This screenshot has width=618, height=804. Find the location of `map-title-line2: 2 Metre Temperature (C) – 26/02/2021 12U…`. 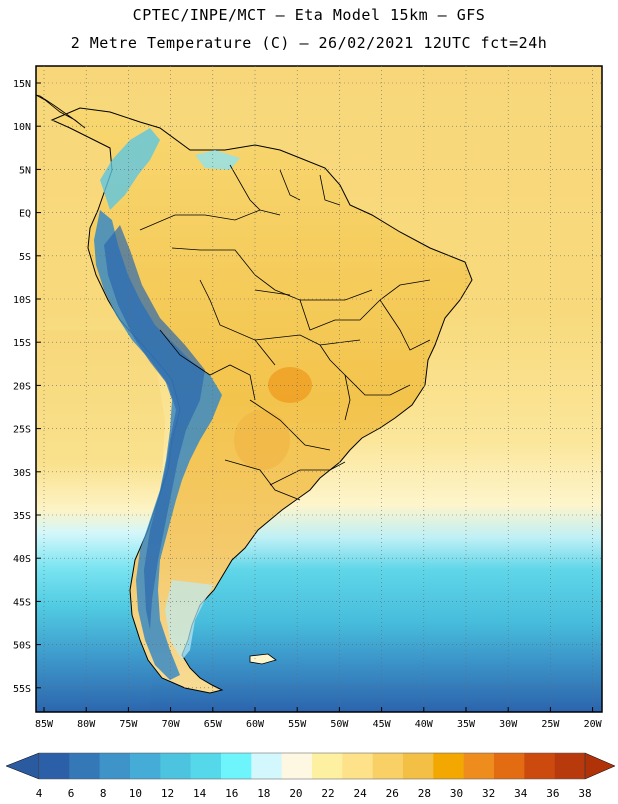

map-title-line2: 2 Metre Temperature (C) – 26/02/2021 12U… is located at coordinates (309, 43).